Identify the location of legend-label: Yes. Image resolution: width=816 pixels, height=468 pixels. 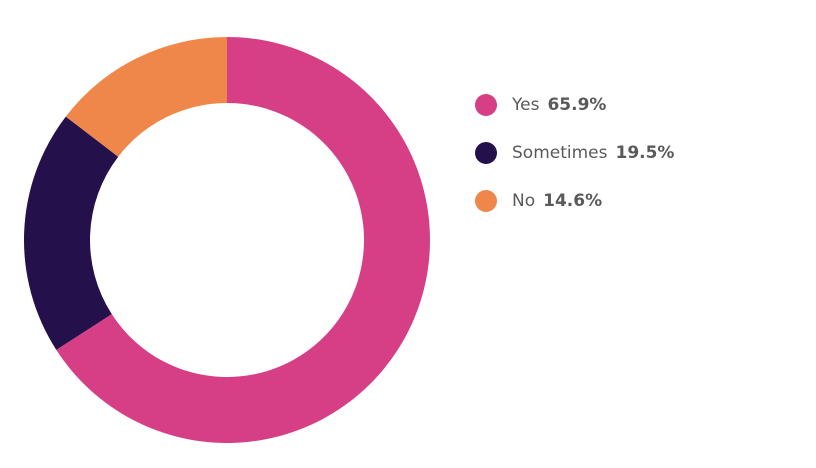
(525, 105).